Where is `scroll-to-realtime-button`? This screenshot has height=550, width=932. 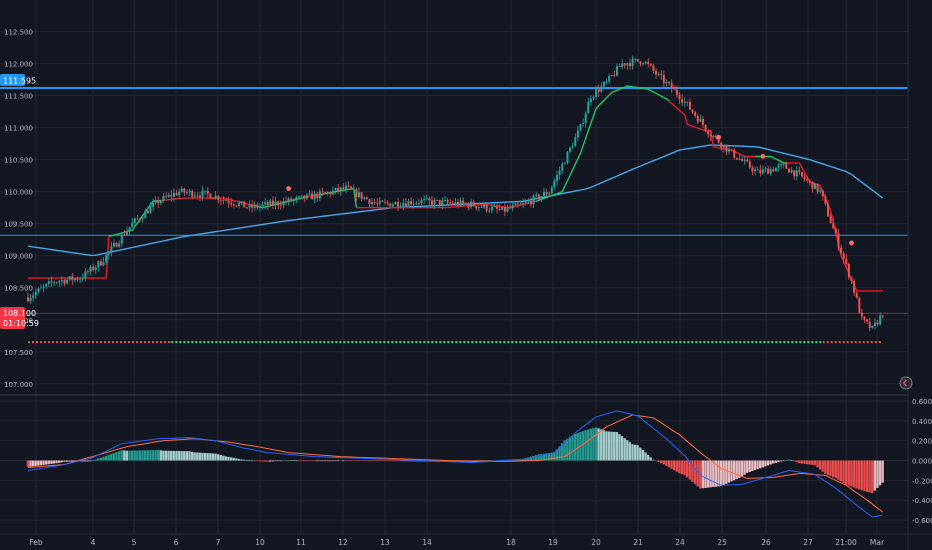 scroll-to-realtime-button is located at coordinates (906, 383).